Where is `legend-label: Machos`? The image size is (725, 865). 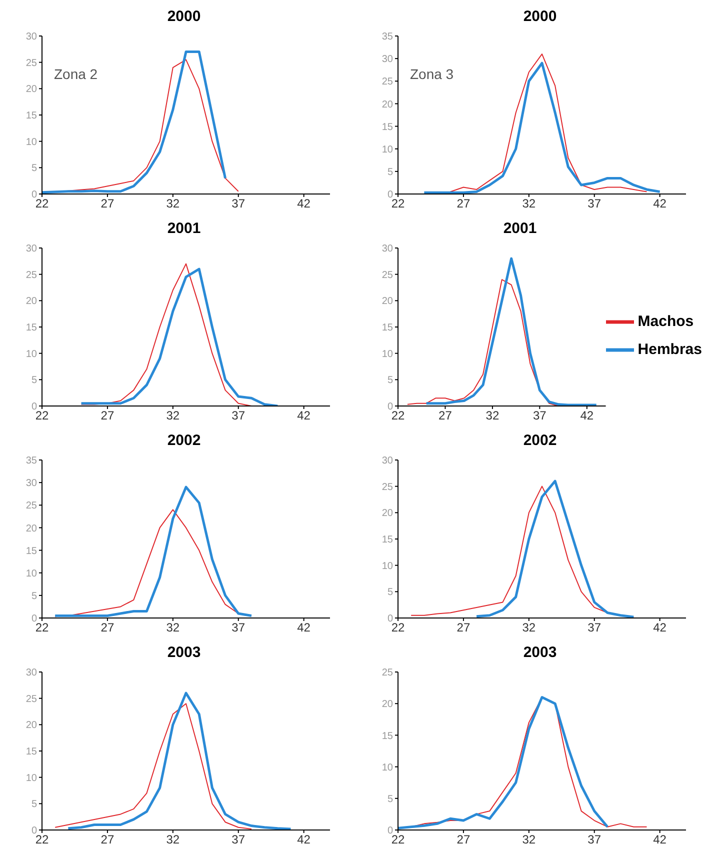
legend-label: Machos is located at coordinates (666, 321).